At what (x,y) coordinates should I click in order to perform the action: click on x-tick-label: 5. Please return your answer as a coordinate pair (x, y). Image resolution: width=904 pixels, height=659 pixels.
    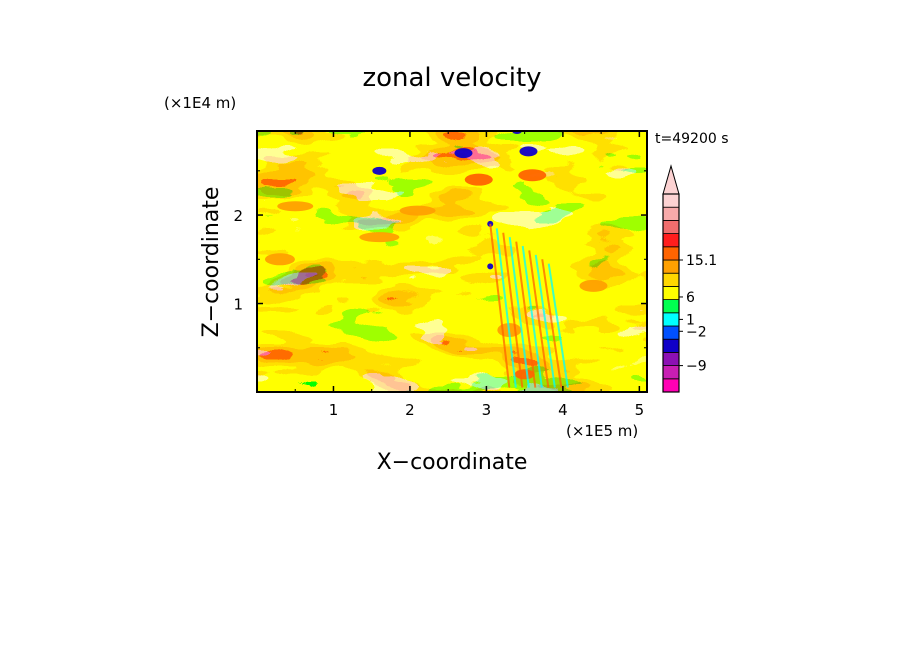
    Looking at the image, I should click on (640, 410).